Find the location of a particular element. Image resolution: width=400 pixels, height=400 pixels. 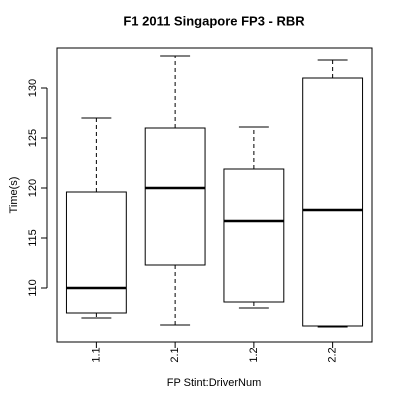

x-tick-label: 2.2 is located at coordinates (333, 354).